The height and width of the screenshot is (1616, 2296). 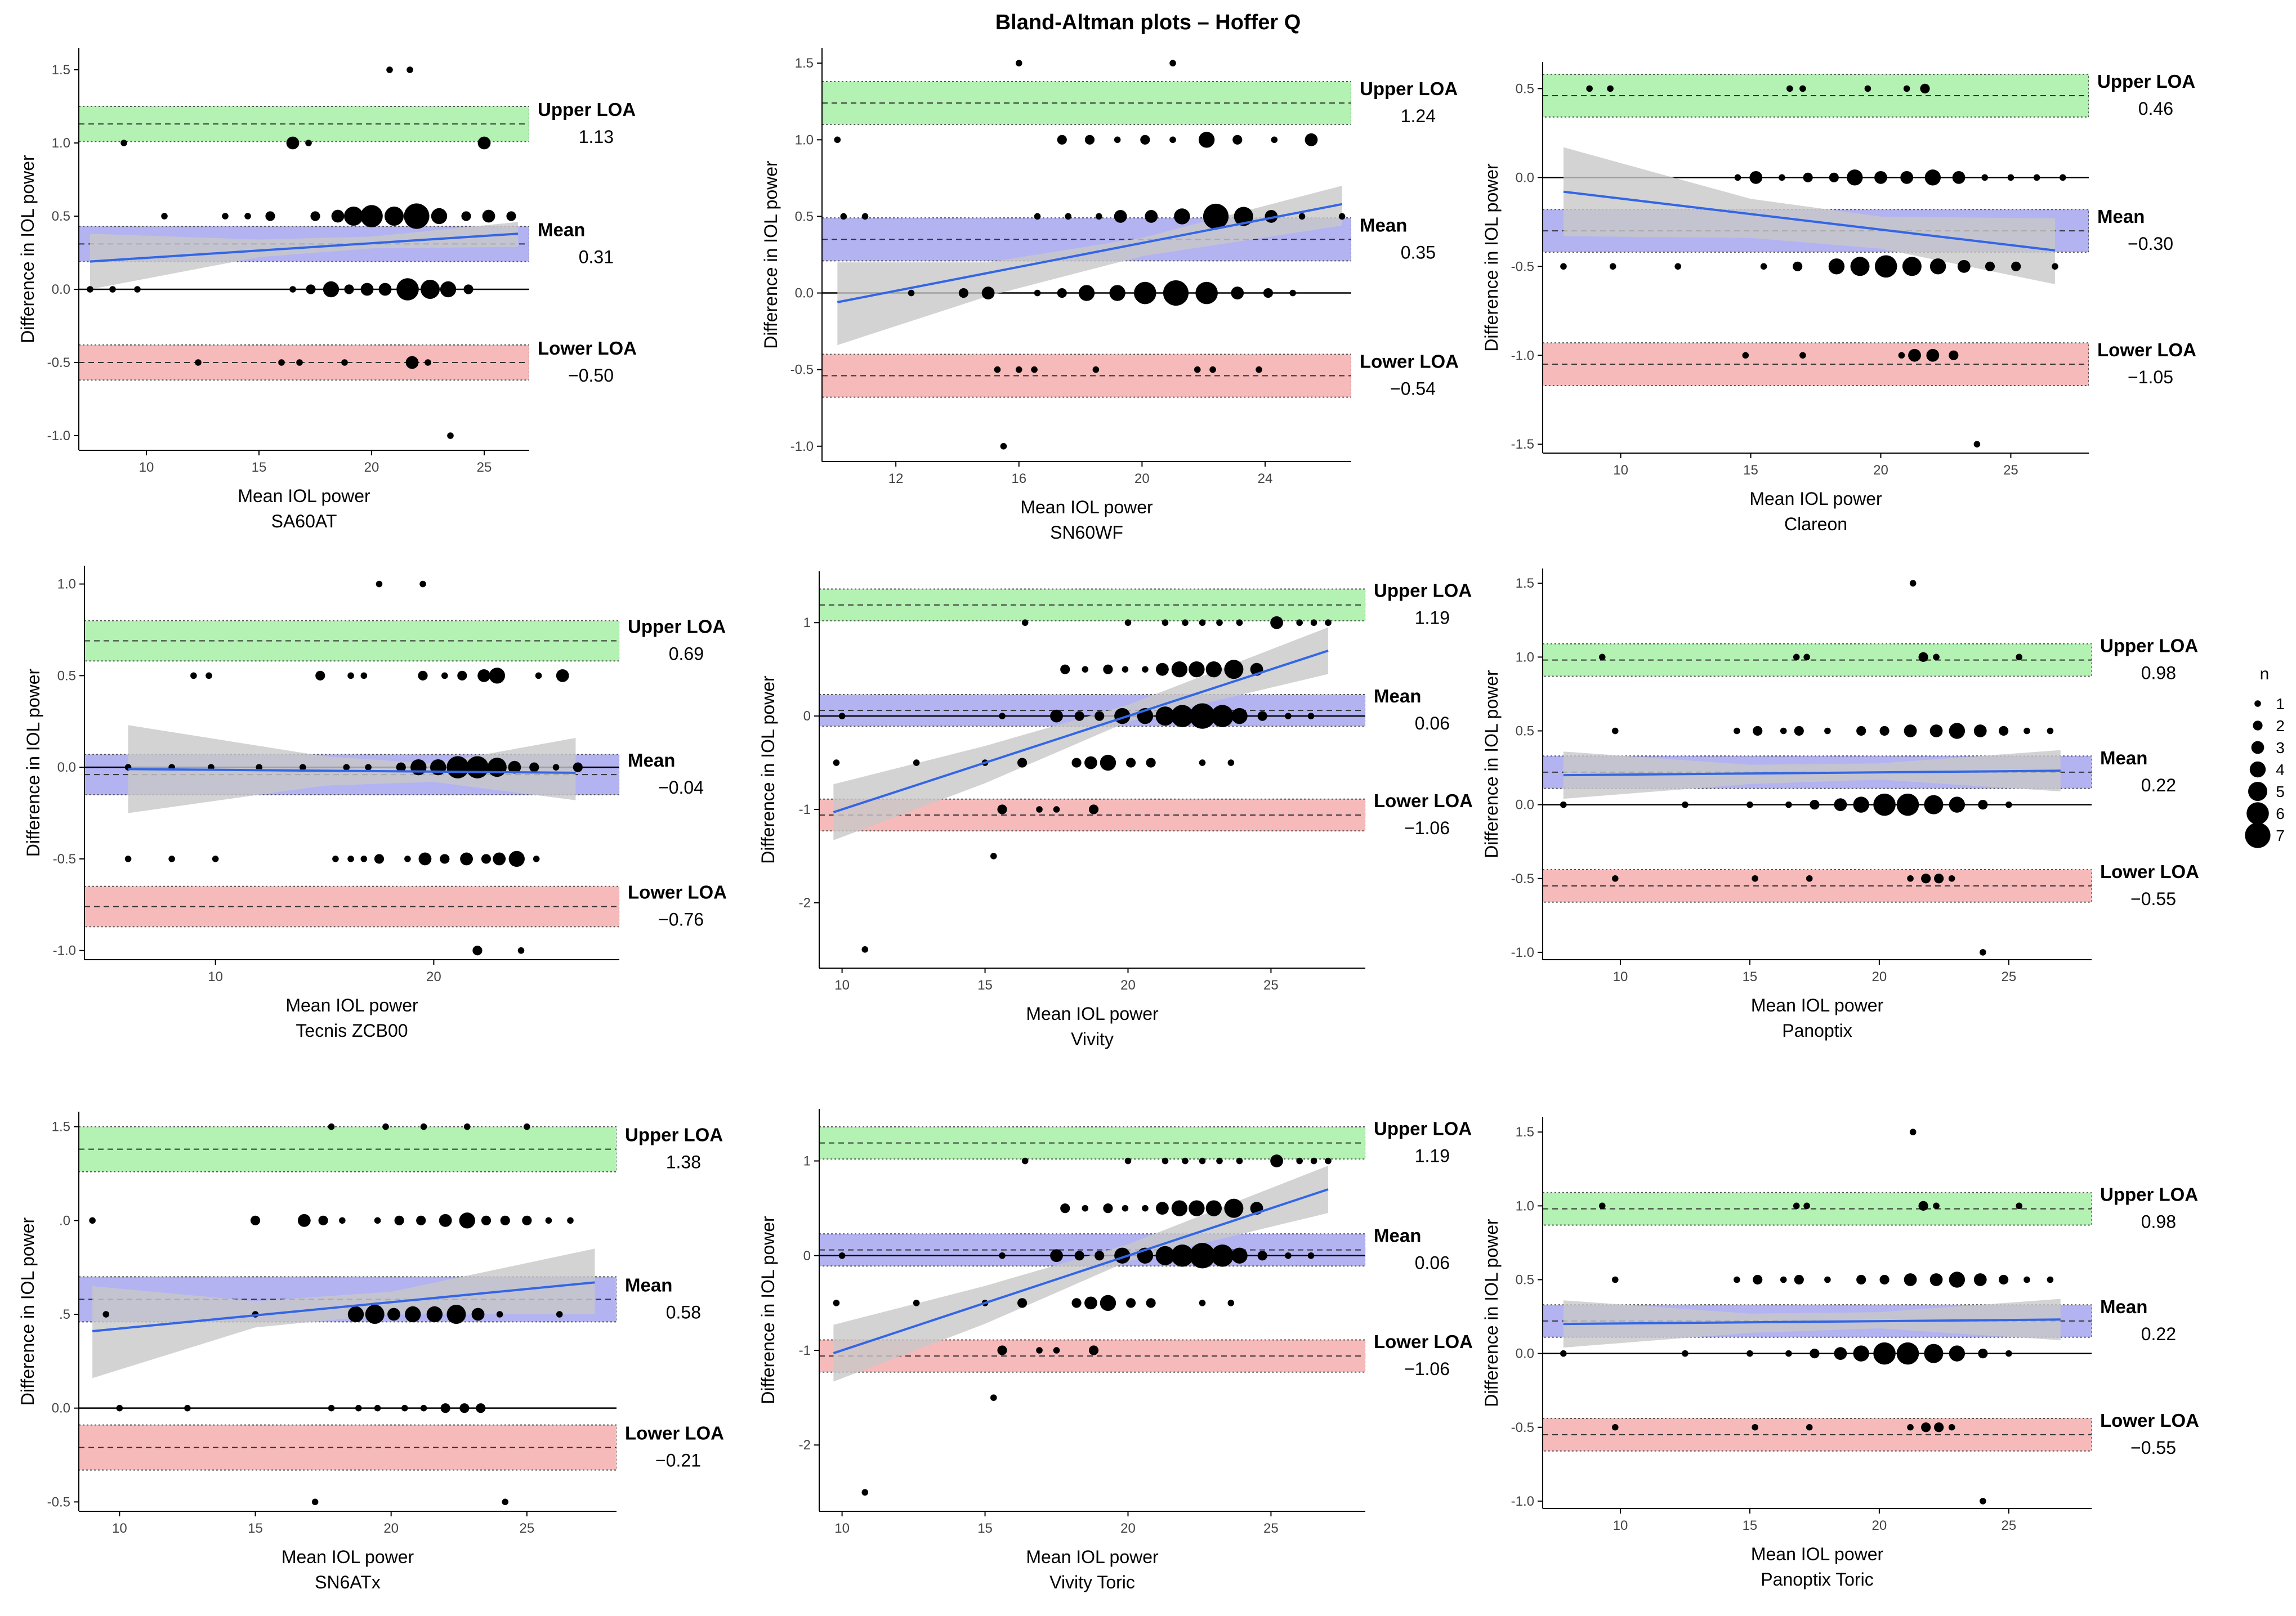 What do you see at coordinates (2153, 1448) in the screenshot?
I see `lower-loa-value: −0.55` at bounding box center [2153, 1448].